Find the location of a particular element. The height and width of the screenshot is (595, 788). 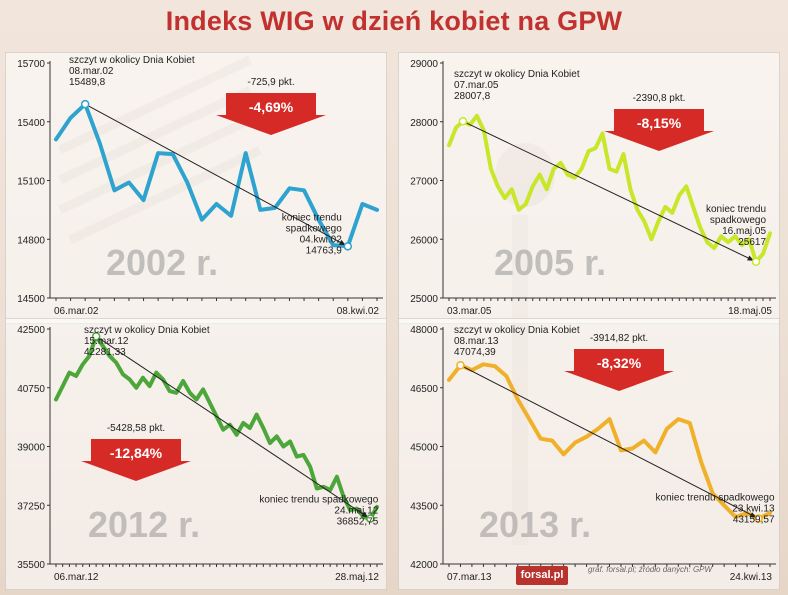

main-title: Indeks WIG w dzień kobiet na GPW is located at coordinates (394, 21).